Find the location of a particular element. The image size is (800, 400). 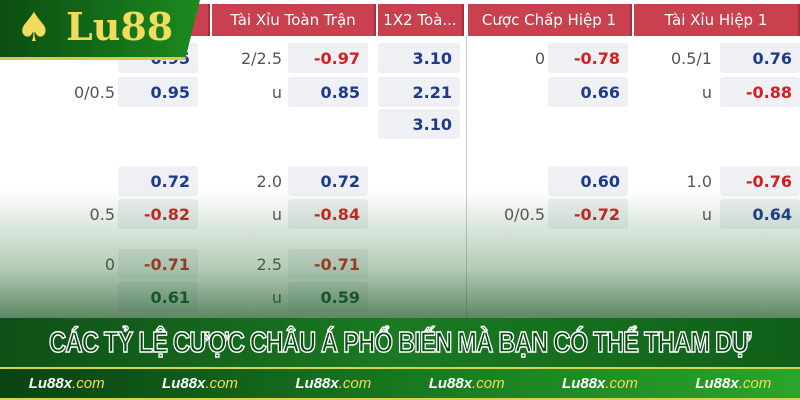

handicap-line: 2/2.5 is located at coordinates (261, 58).